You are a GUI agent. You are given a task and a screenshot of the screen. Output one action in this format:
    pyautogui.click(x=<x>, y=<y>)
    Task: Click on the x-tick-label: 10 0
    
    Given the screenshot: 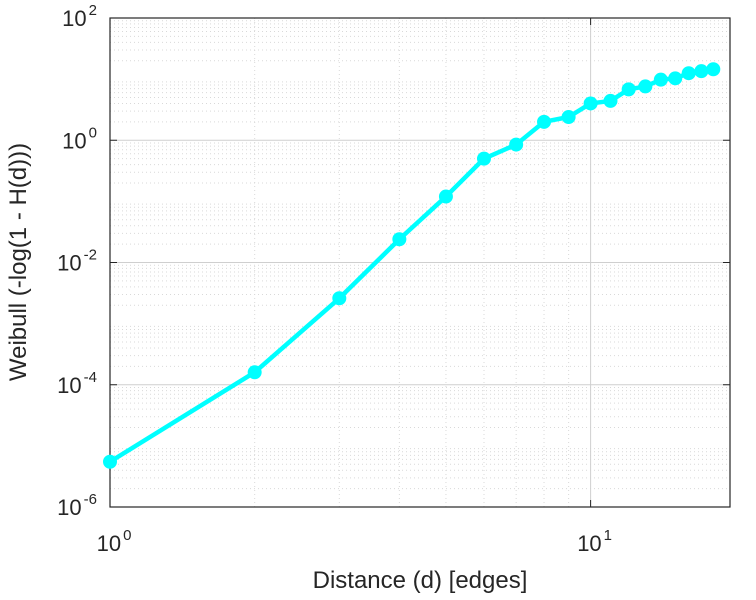 What is the action you would take?
    pyautogui.click(x=114, y=541)
    